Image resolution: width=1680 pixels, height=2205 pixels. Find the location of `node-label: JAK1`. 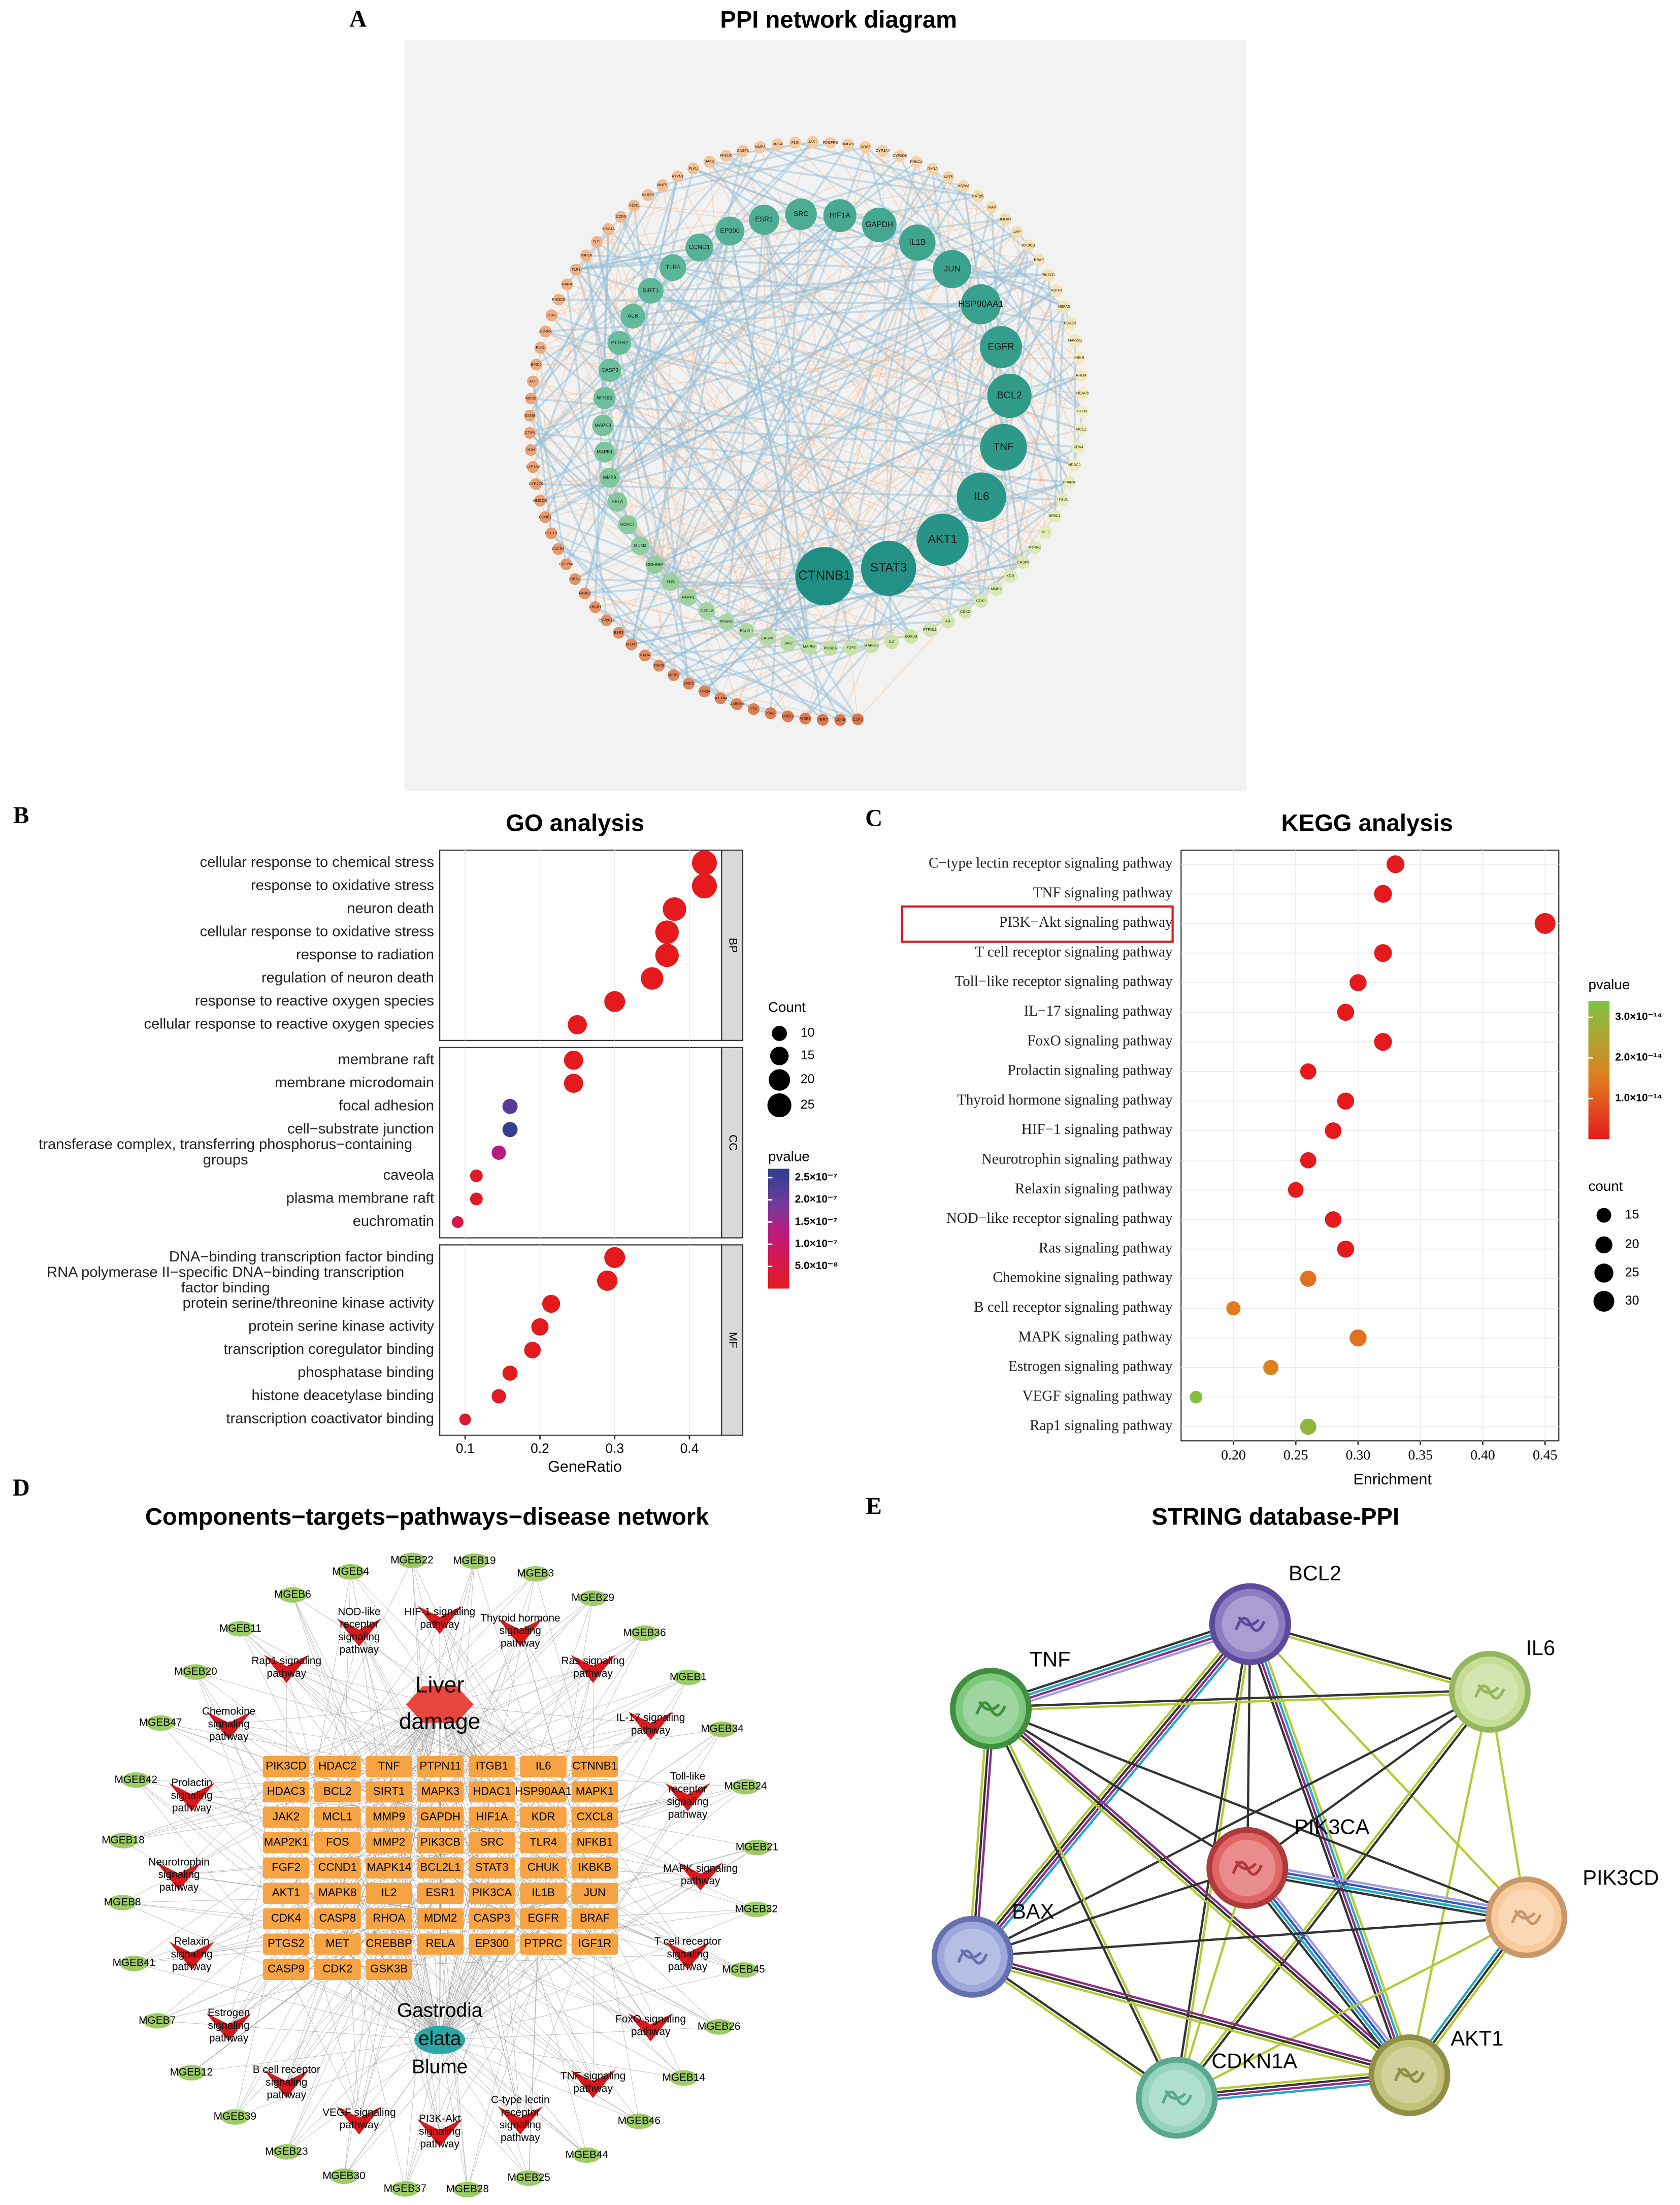

node-label: JAK1 is located at coordinates (813, 142).